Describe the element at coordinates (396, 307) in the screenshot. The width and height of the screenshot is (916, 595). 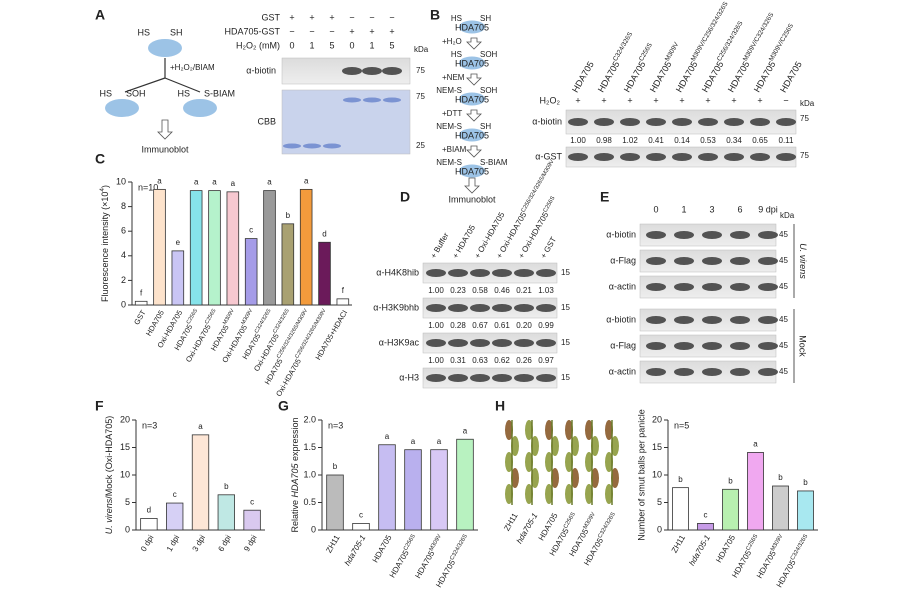
I see `blot-label: α-H3K9bhb` at that location.